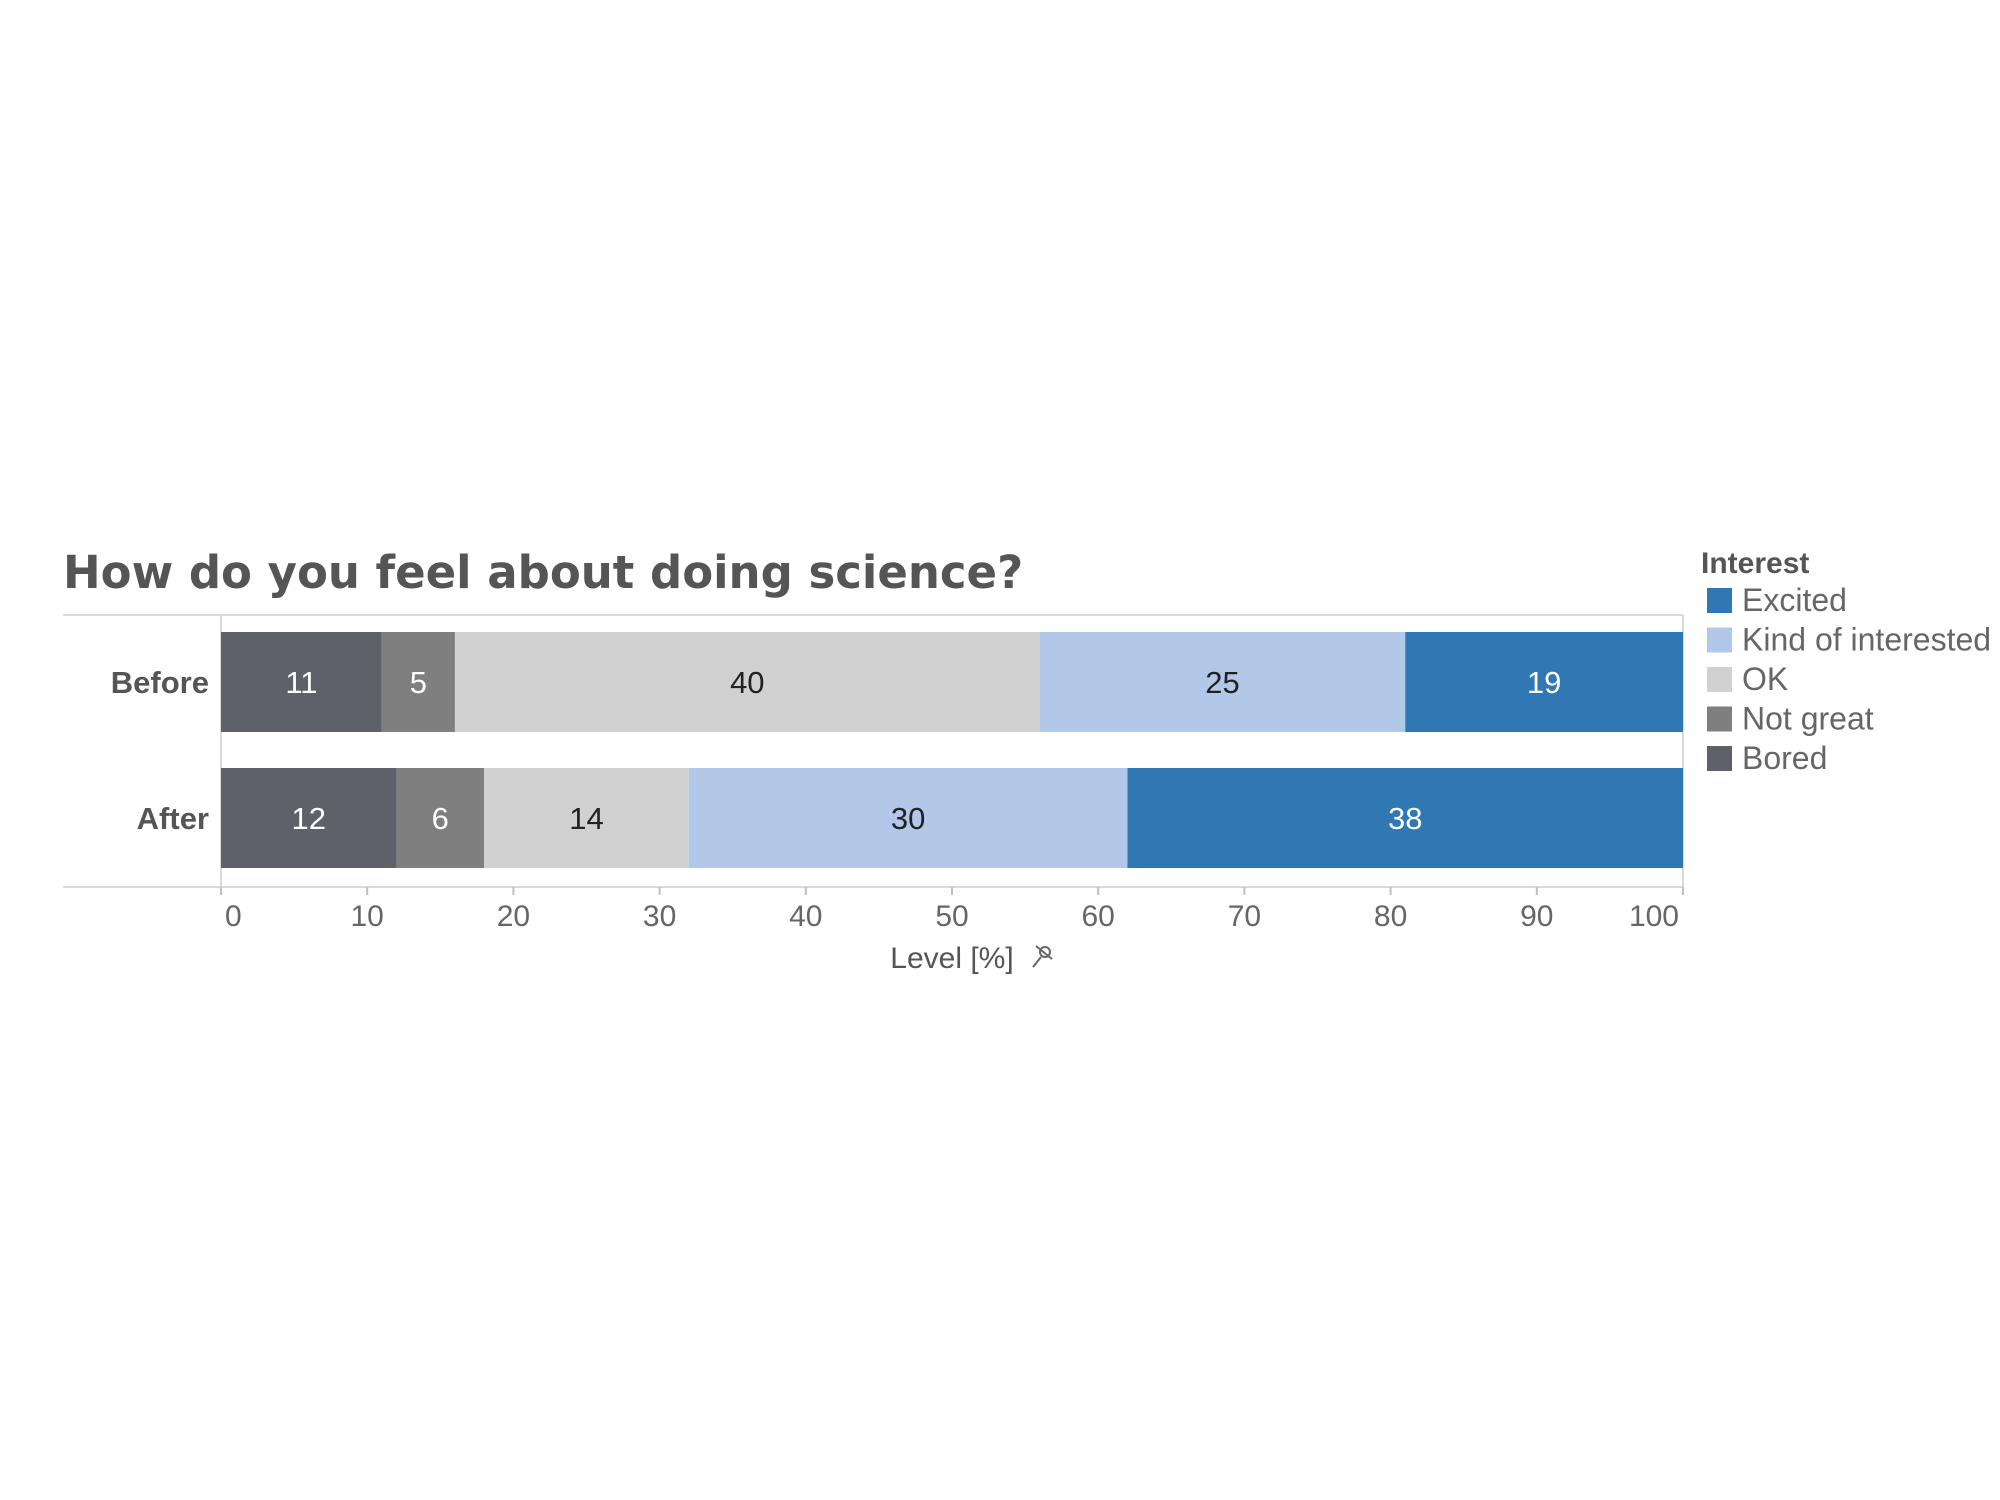 The image size is (2000, 1500). I want to click on data-label-before-bored: 11, so click(301, 682).